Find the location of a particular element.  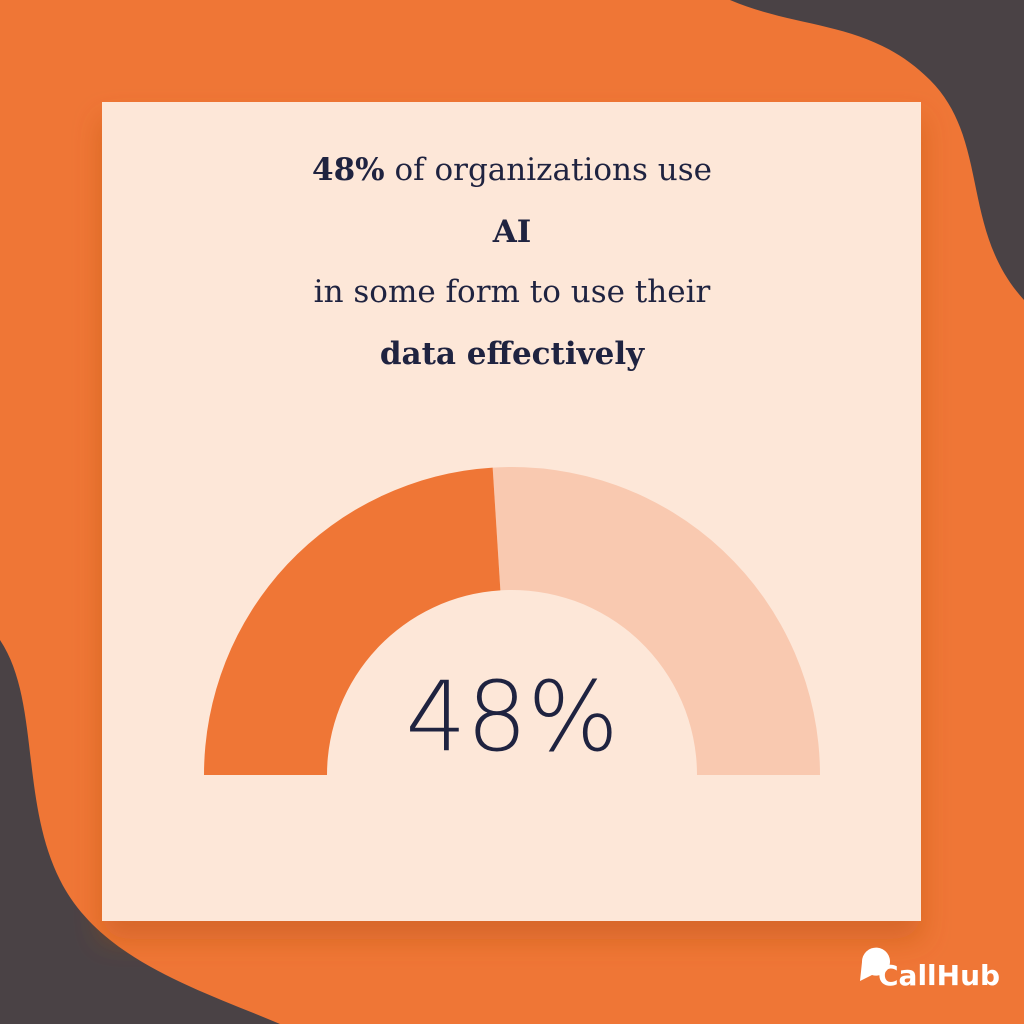

title-part: AI is located at coordinates (512, 232).